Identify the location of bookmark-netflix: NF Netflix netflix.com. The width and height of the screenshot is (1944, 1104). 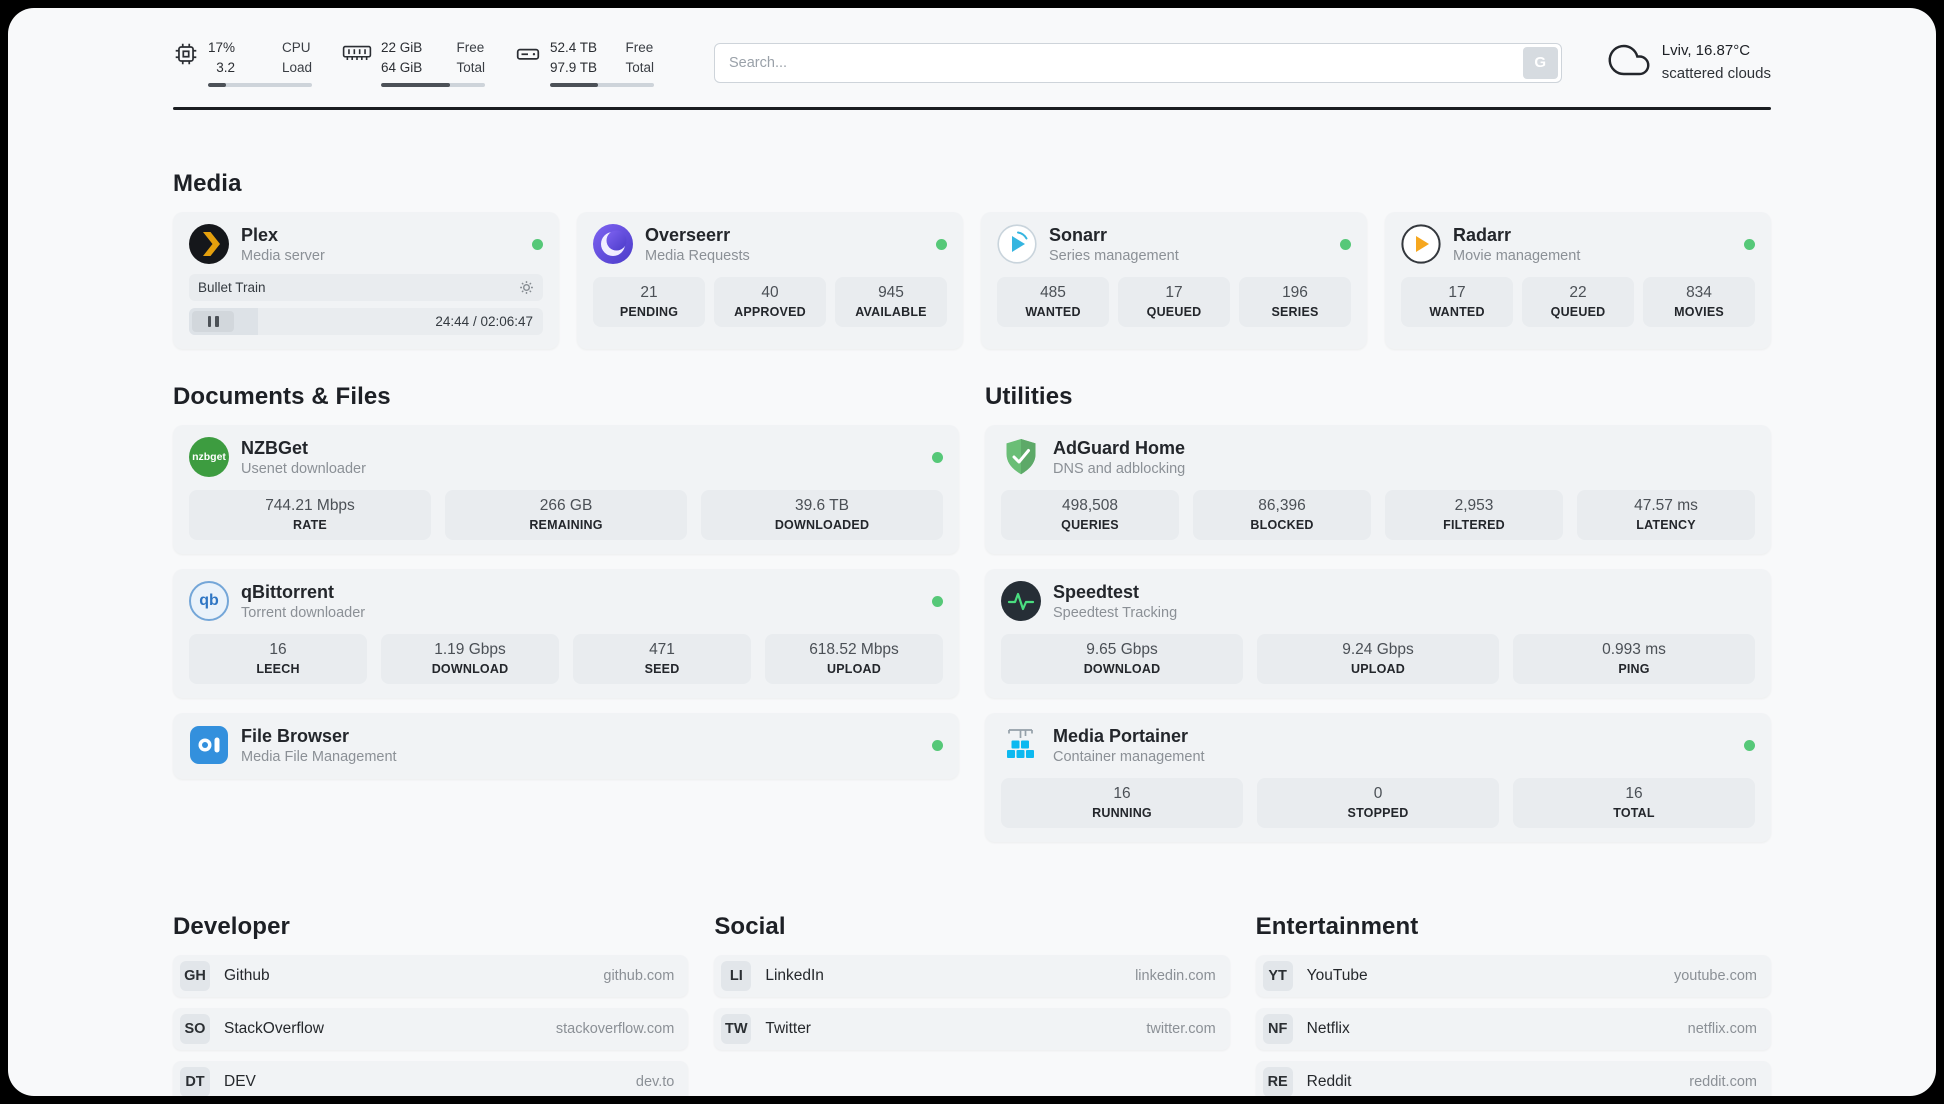
(1513, 1029).